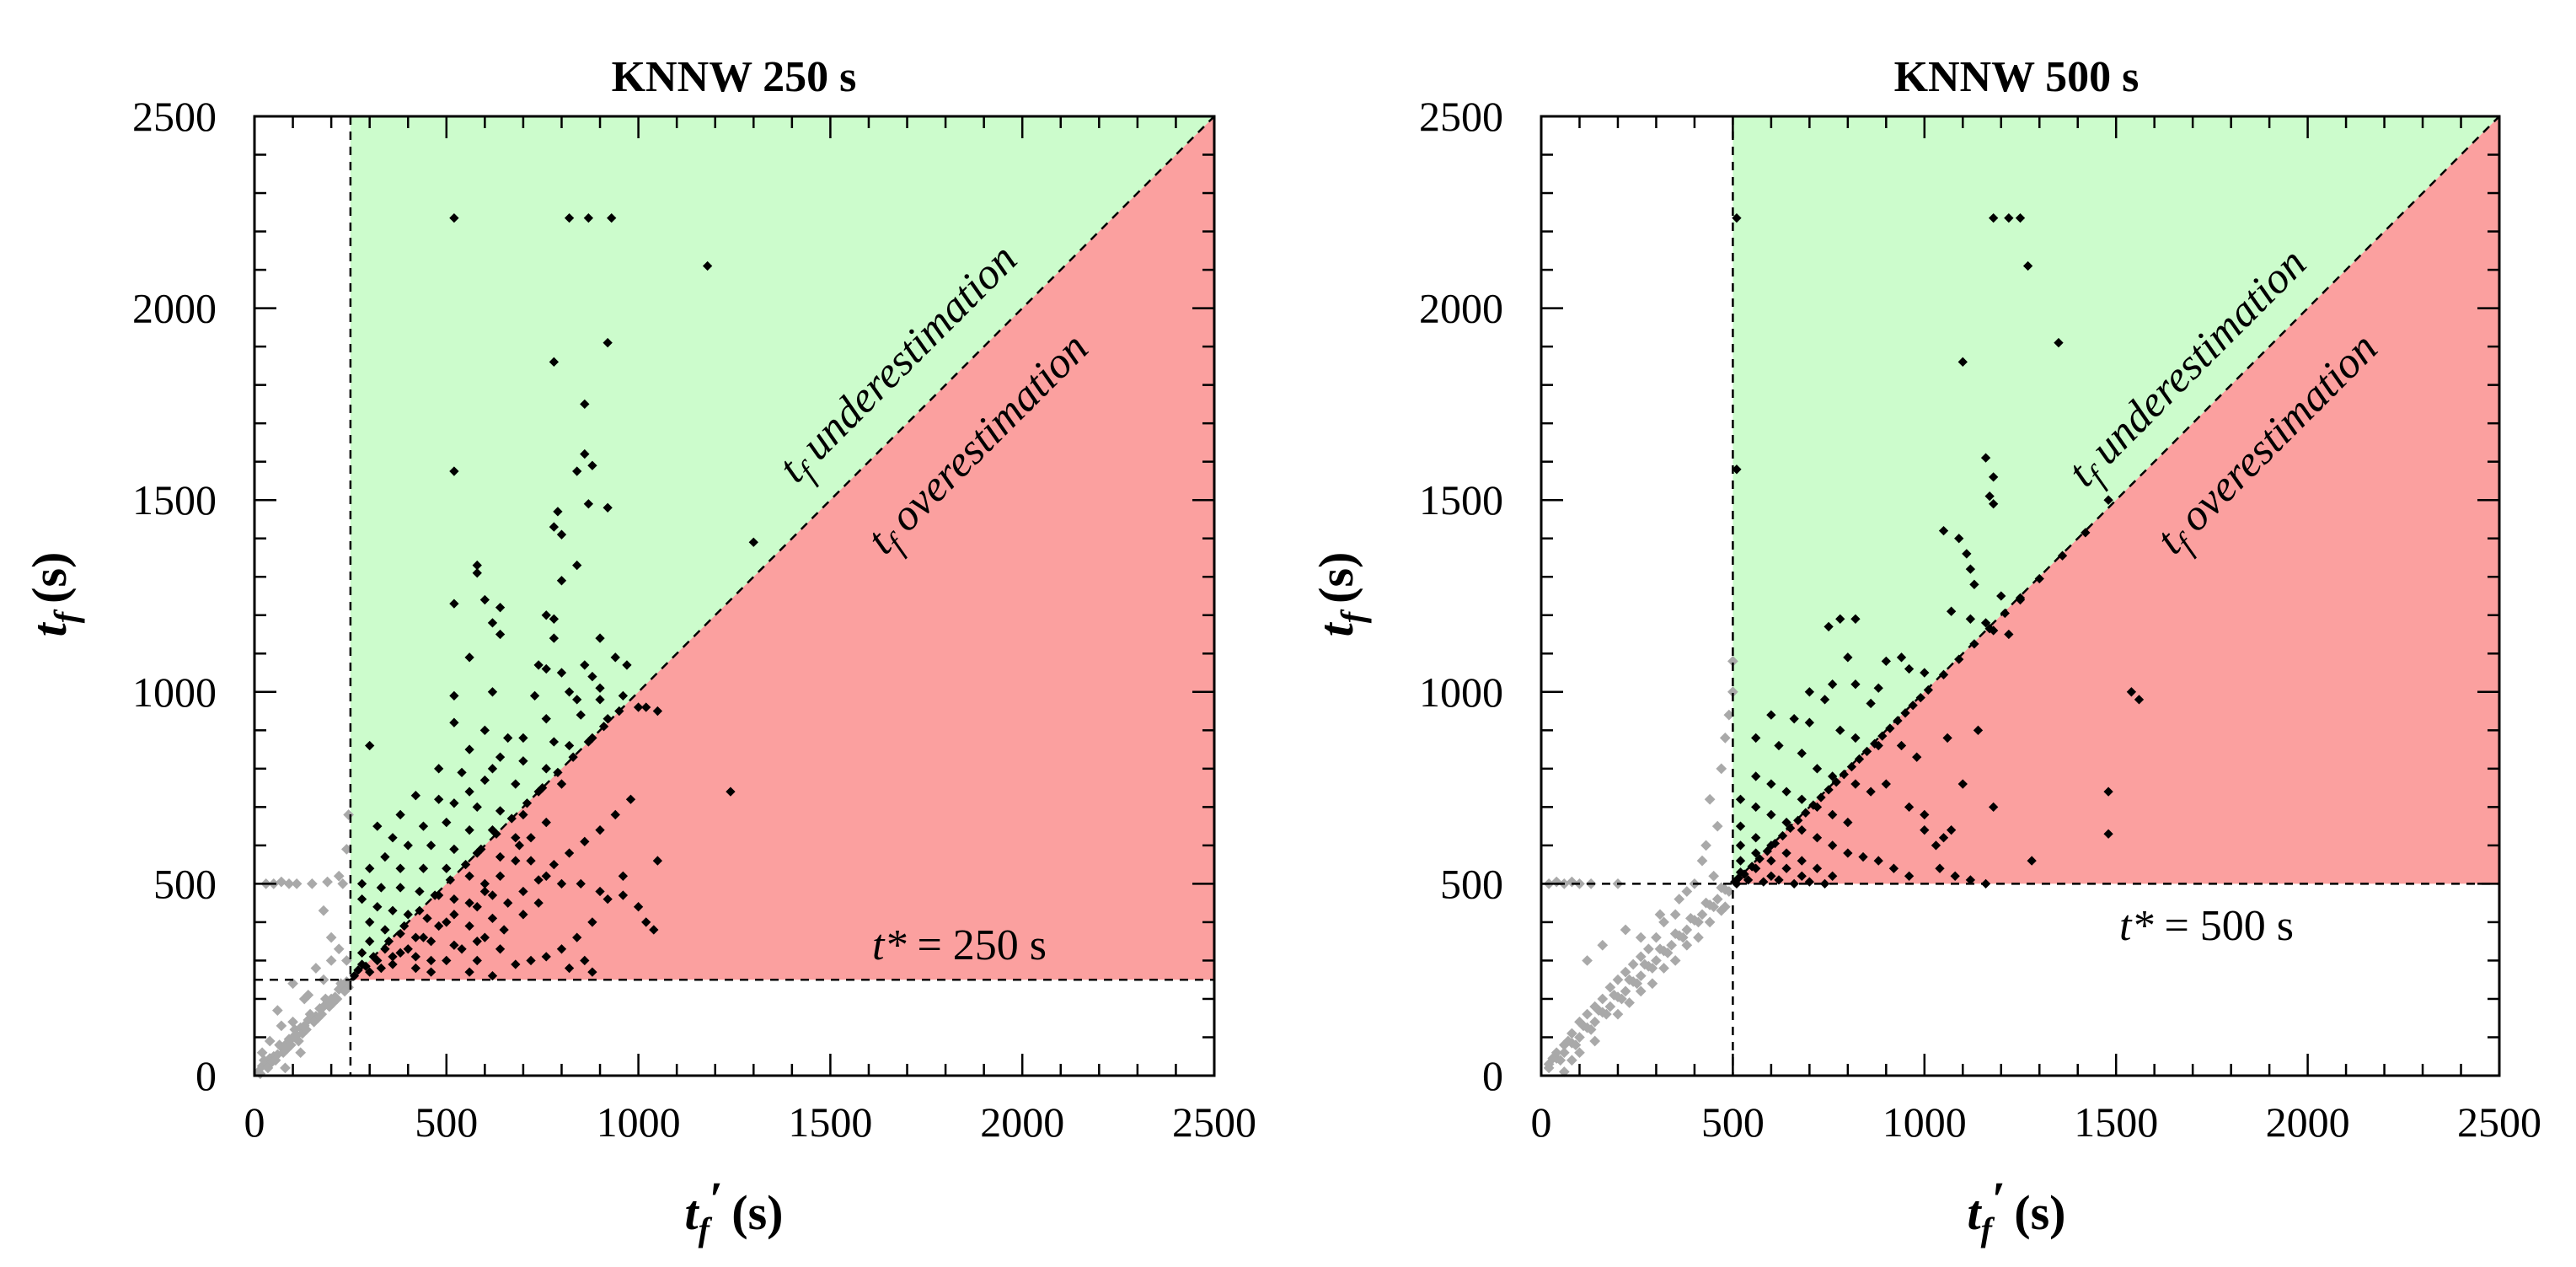  I want to click on y-tick-label: 0, so click(206, 1075).